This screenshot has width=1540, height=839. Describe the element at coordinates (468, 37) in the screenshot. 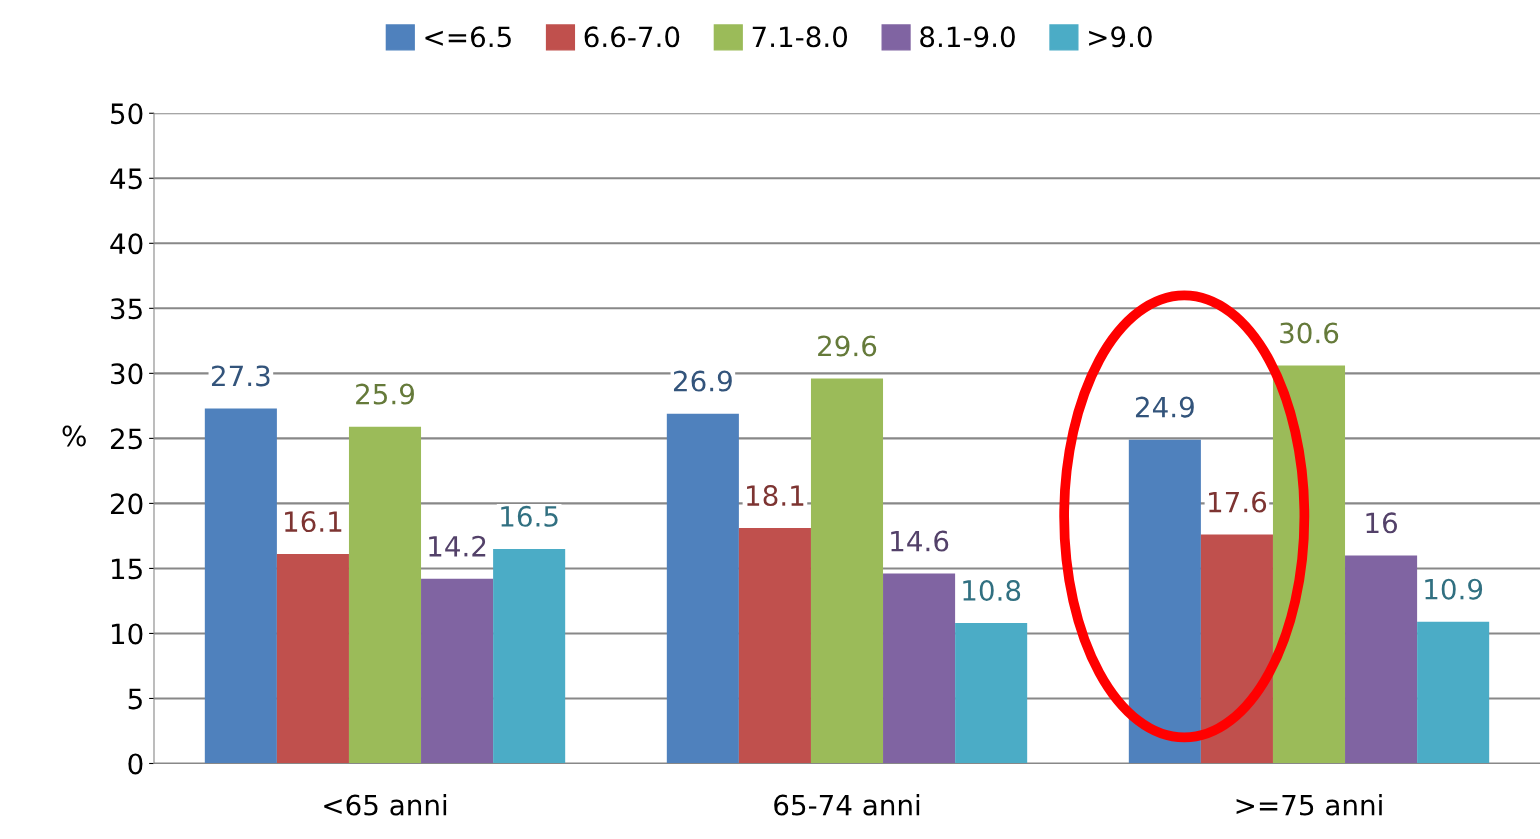

I see `legend-label: <=6.5` at that location.